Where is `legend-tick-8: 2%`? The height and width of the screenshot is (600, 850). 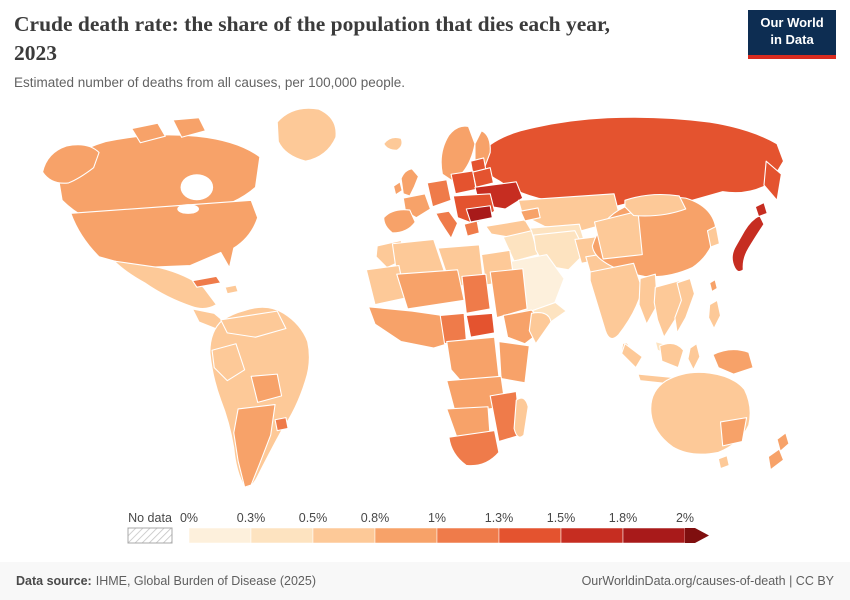 legend-tick-8: 2% is located at coordinates (685, 518).